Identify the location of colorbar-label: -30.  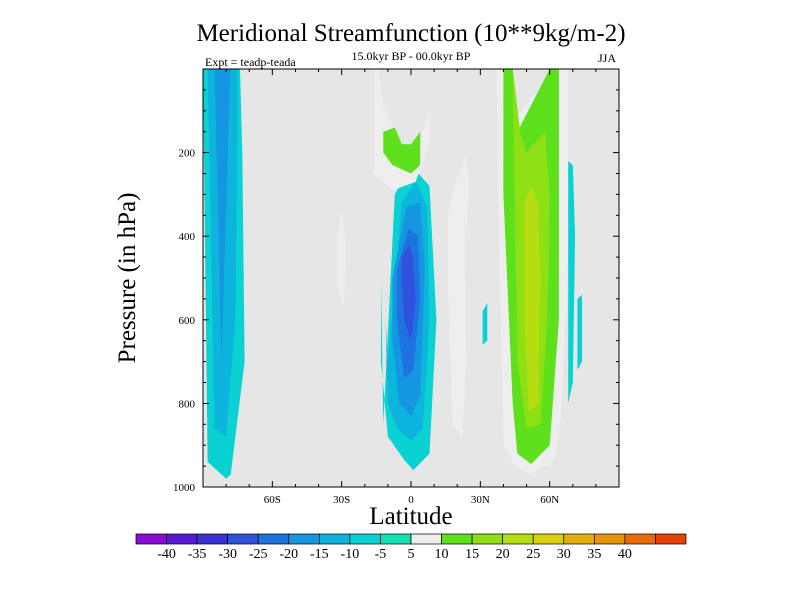
(227, 554).